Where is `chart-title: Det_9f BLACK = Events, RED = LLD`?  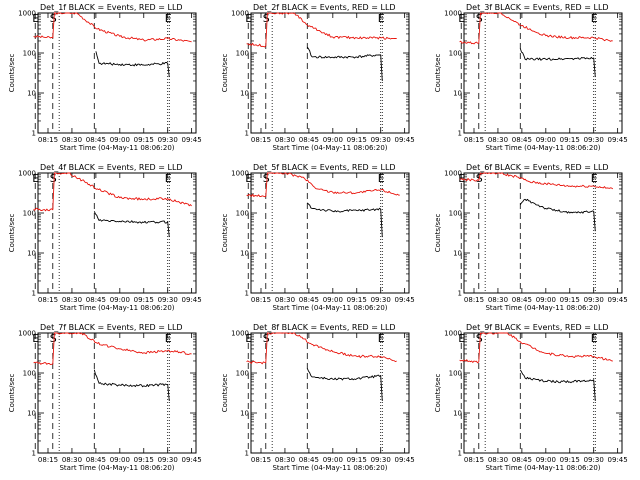
chart-title: Det_9f BLACK = Events, RED = LLD is located at coordinates (537, 327).